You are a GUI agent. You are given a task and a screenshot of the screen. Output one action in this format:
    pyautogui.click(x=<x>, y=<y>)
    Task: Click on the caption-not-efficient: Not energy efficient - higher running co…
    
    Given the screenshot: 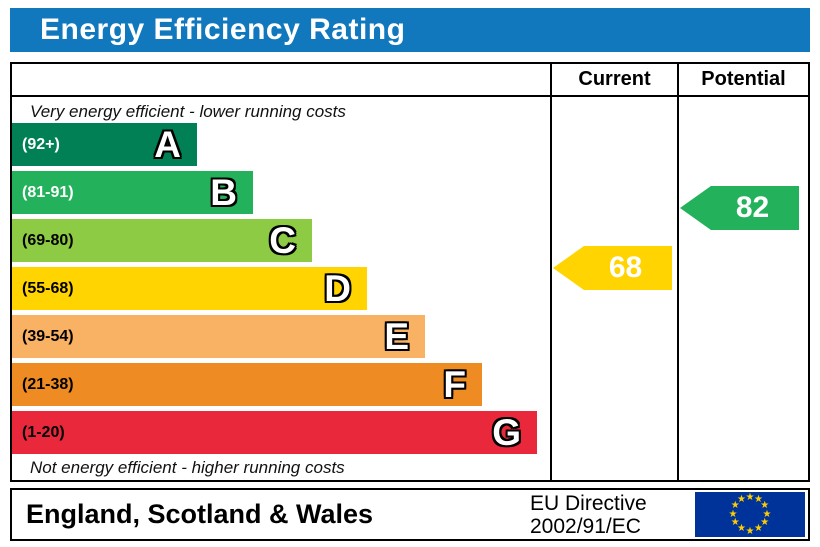 What is the action you would take?
    pyautogui.click(x=187, y=467)
    